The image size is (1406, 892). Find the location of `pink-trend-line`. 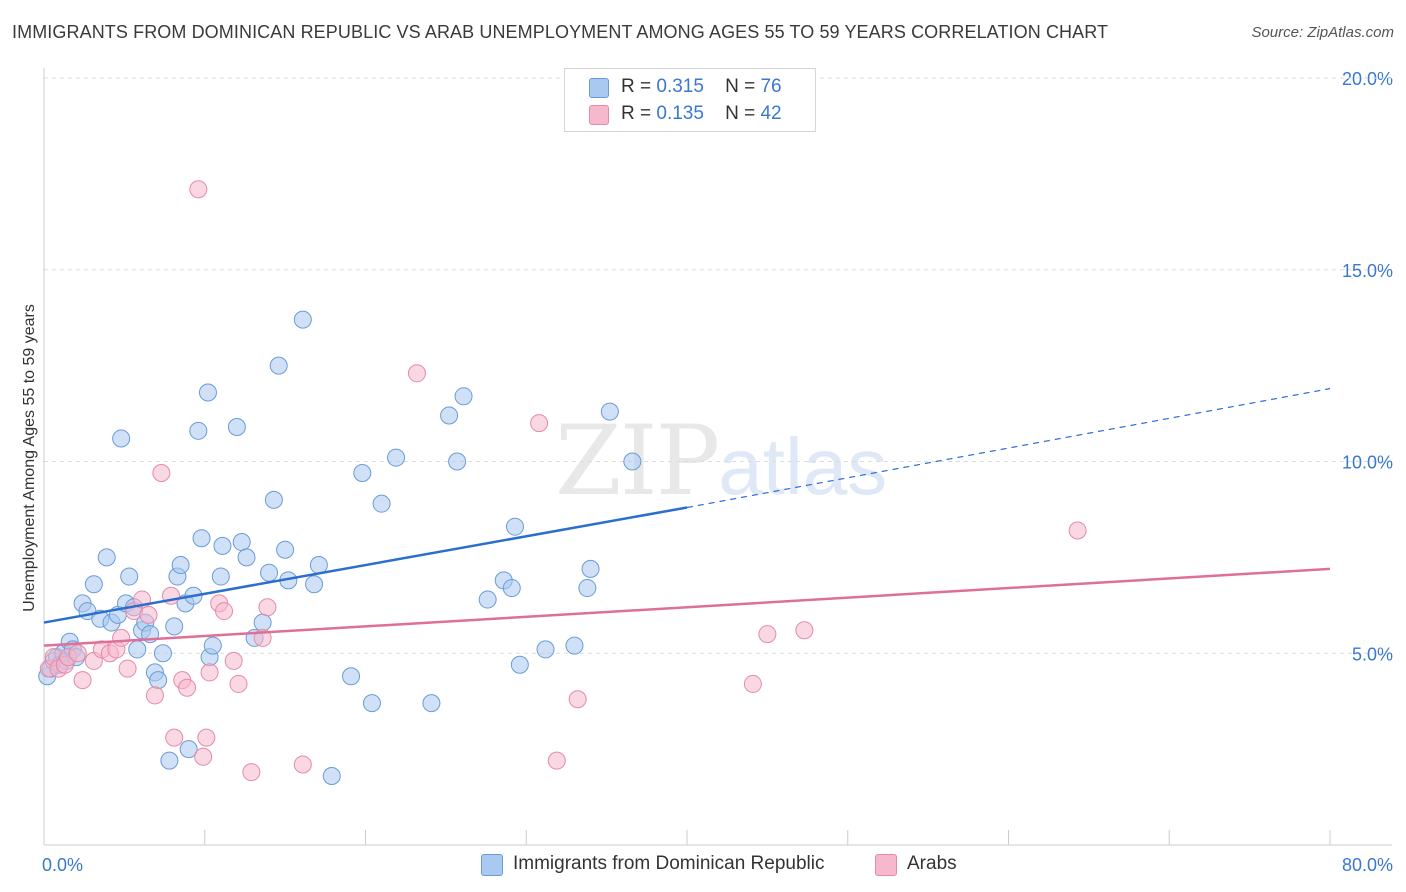

pink-trend-line is located at coordinates (687, 607).